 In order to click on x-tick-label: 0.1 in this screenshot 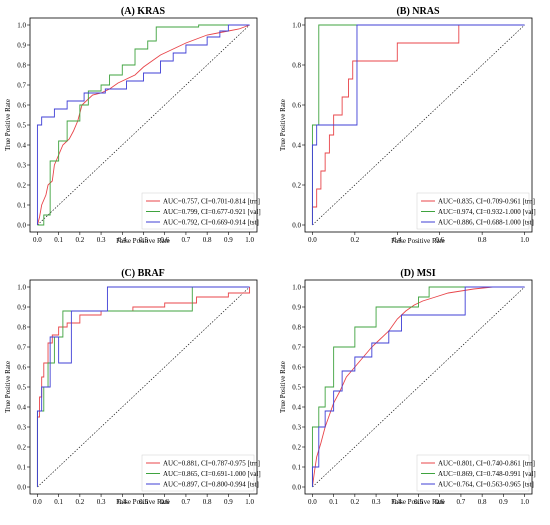, I will do `click(333, 502)`.